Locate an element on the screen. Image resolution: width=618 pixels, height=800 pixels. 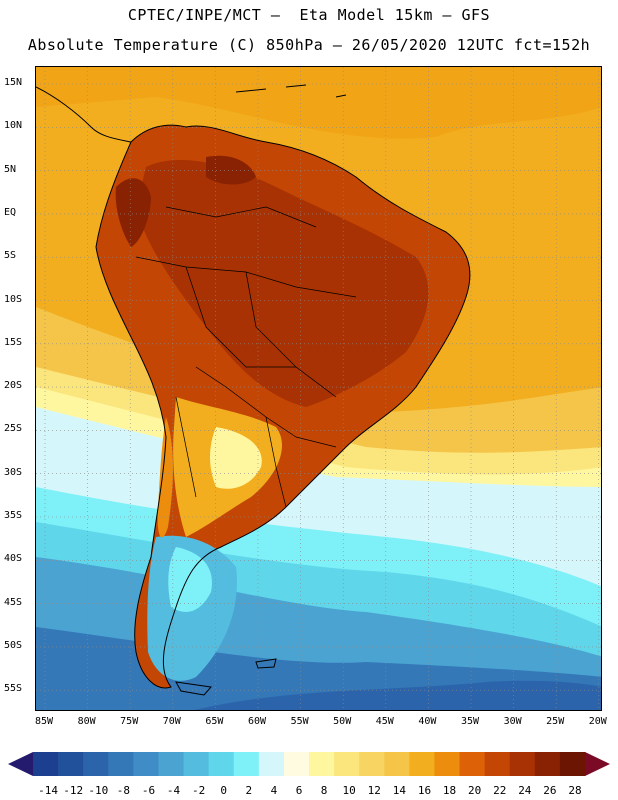
band-minus12 is located at coordinates (397, 695).